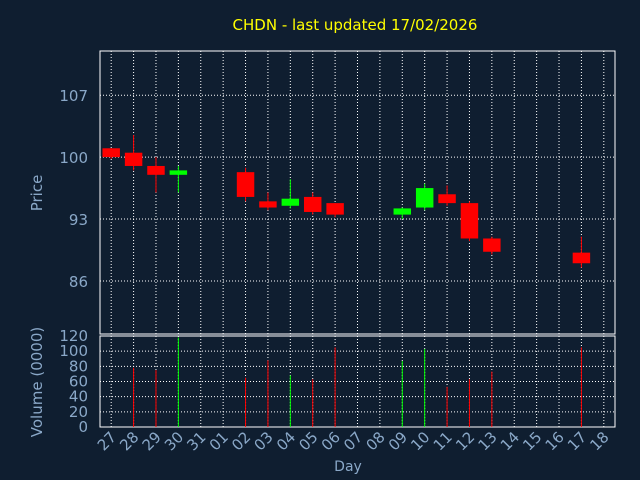 The width and height of the screenshot is (640, 480). I want to click on volume-tick-label: 40, so click(78, 397).